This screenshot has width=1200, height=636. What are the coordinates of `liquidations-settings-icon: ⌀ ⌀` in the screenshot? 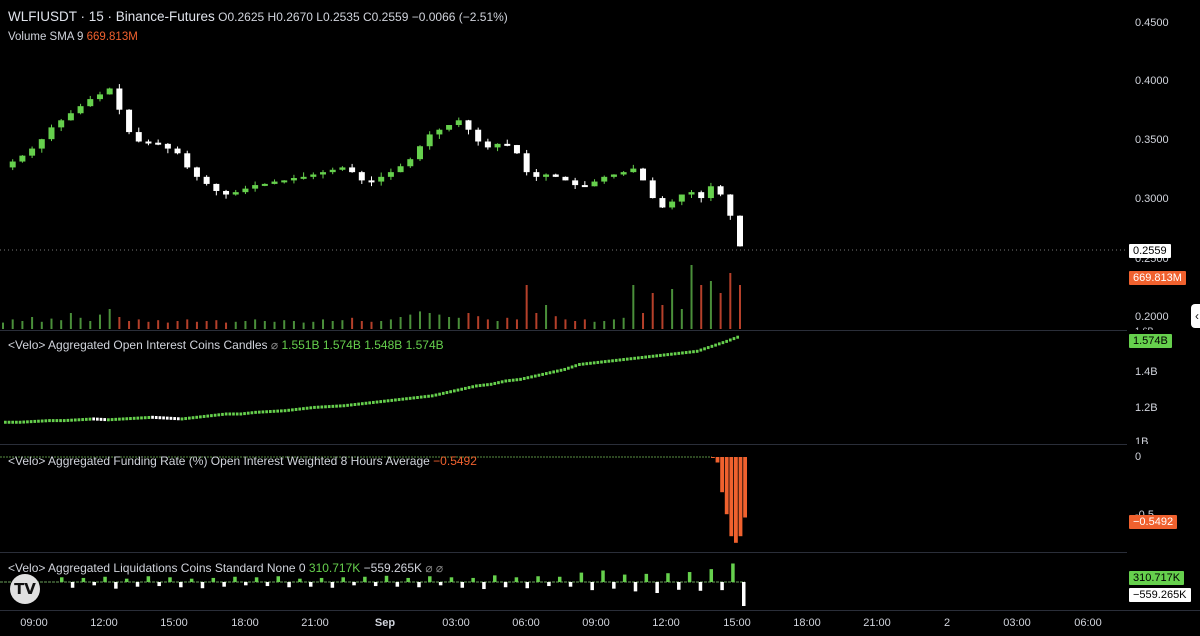 It's located at (434, 568).